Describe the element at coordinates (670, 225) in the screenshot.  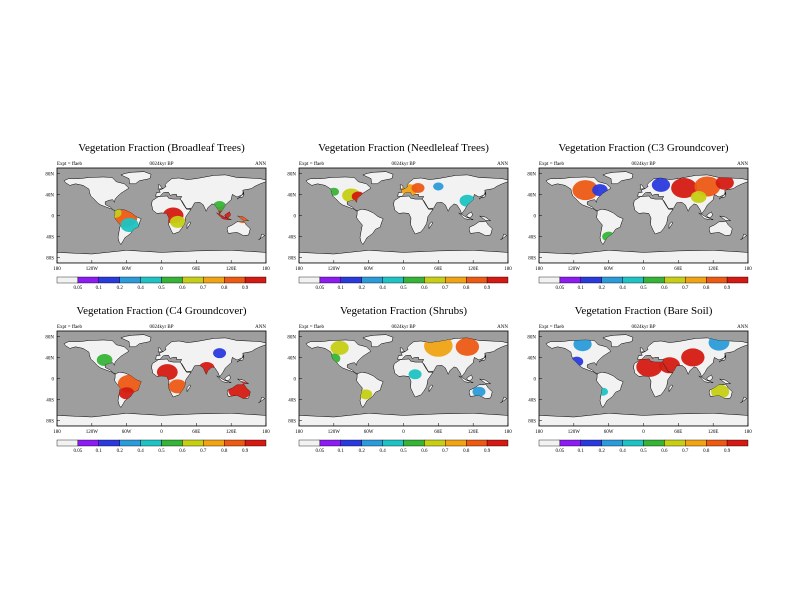
I see `coastline-madagascar` at that location.